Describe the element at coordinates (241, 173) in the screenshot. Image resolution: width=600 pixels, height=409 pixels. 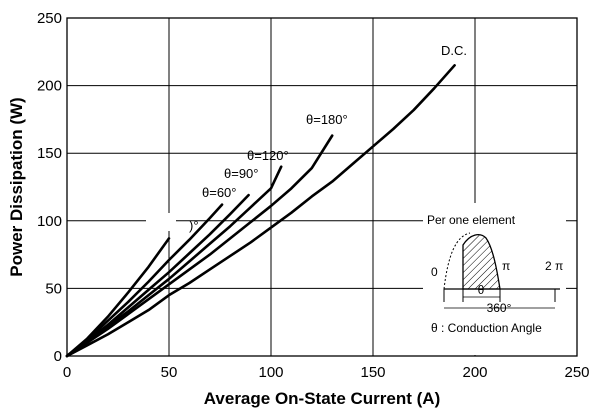
I see `curve-label-90: θ=90°` at that location.